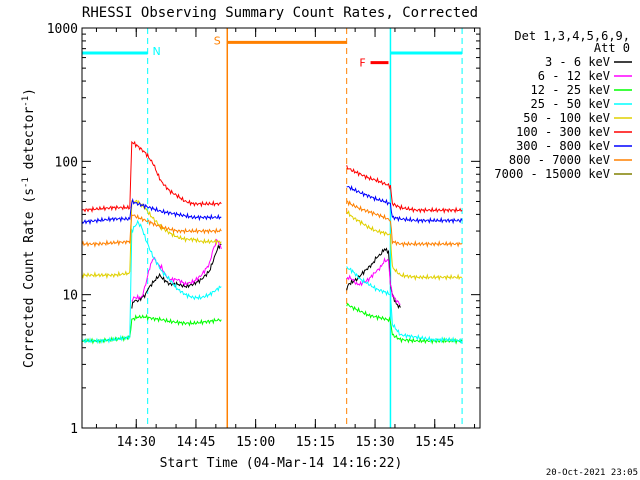 Image resolution: width=640 pixels, height=480 pixels. Describe the element at coordinates (255, 442) in the screenshot. I see `x-tick-label: 15:00` at that location.